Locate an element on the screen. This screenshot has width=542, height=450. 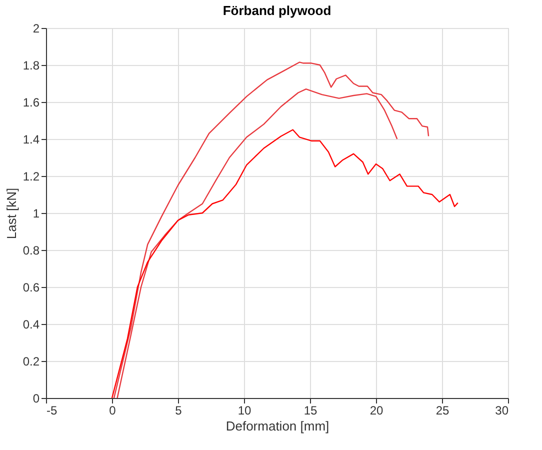
x-tick-label: 10 is located at coordinates (245, 411).